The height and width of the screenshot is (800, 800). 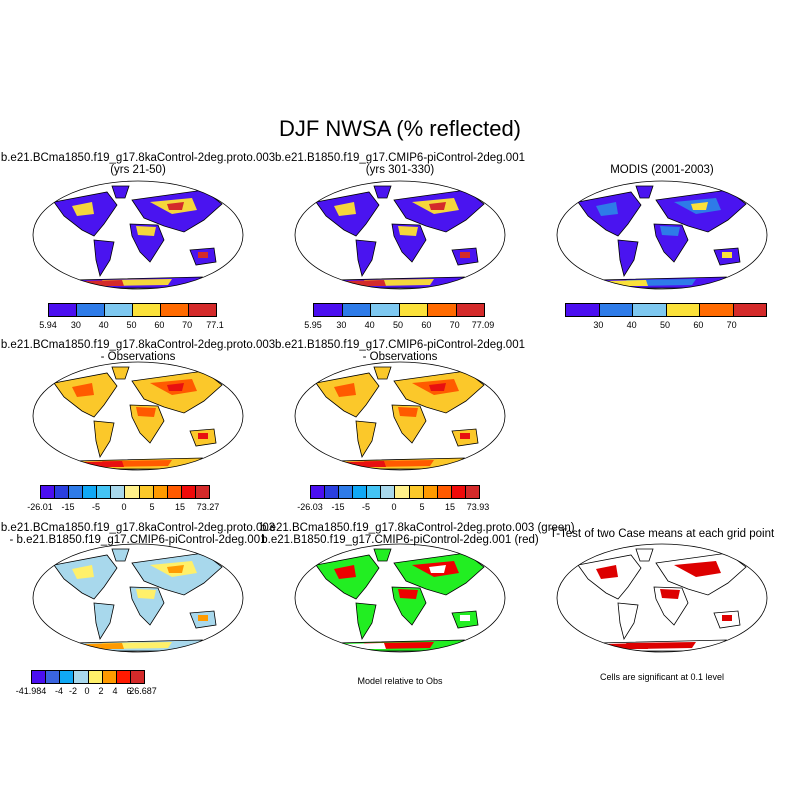 I want to click on colorbar-tick-label: 6, so click(x=129, y=691).